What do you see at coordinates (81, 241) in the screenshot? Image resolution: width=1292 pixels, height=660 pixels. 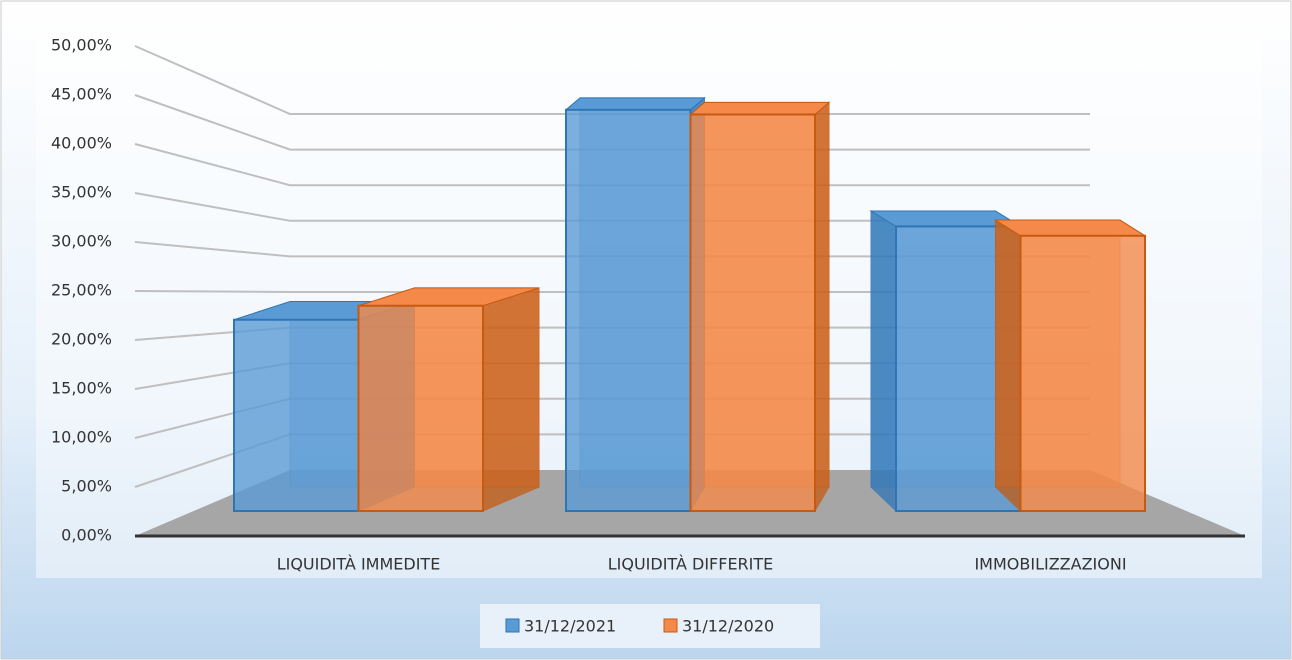 I see `y-tick-label: 30,00%` at bounding box center [81, 241].